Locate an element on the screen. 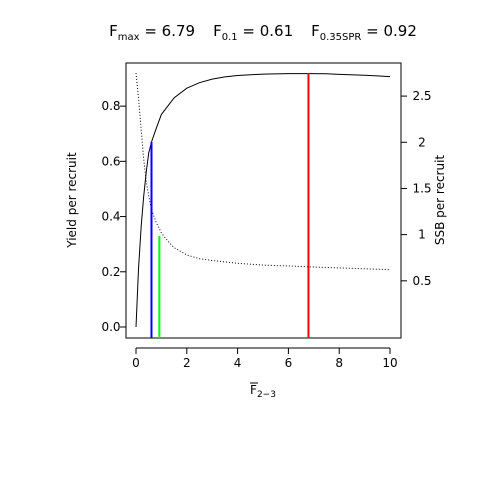 Image resolution: width=480 pixels, height=480 pixels. y-axis-title: Yield per recruit is located at coordinates (72, 200).